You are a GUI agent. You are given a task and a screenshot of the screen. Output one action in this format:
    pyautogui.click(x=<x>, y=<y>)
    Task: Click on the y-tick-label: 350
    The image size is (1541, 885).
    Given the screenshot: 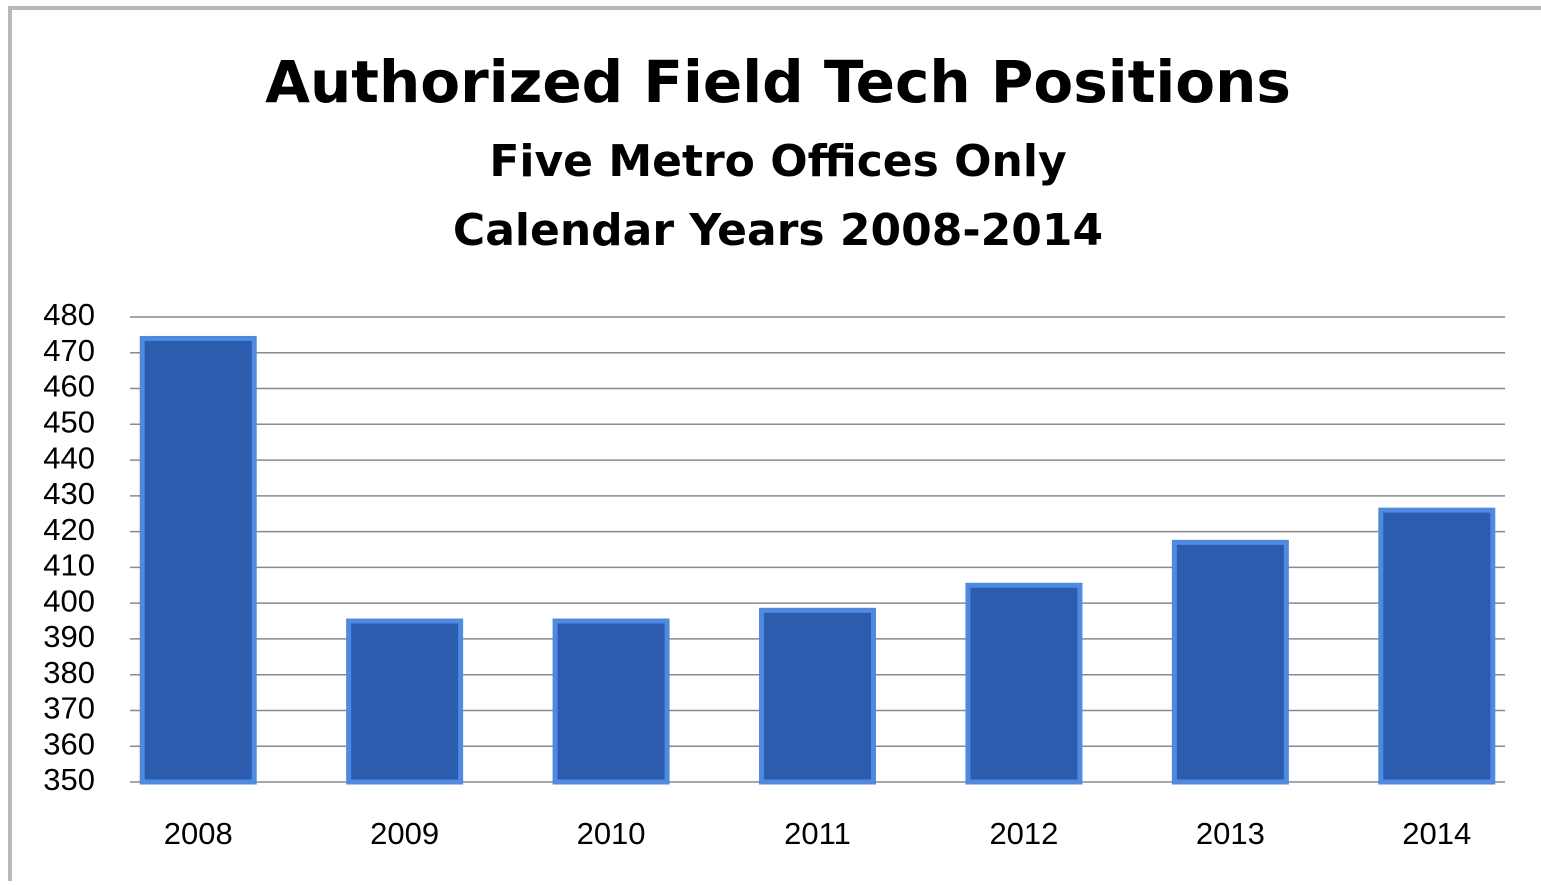 What is the action you would take?
    pyautogui.click(x=69, y=779)
    